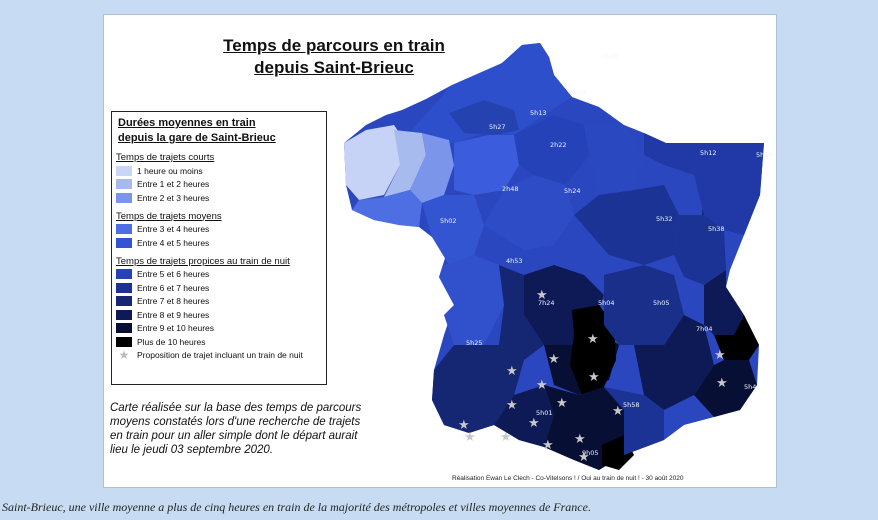  I want to click on map-label: 5h24, so click(572, 191).